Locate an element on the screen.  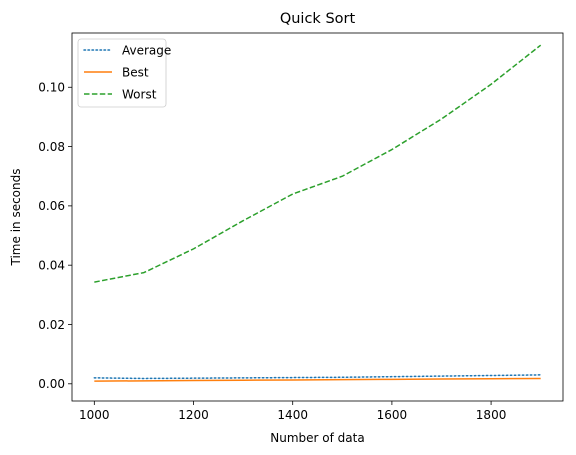
y-tick-label: 0.04 is located at coordinates (51, 265).